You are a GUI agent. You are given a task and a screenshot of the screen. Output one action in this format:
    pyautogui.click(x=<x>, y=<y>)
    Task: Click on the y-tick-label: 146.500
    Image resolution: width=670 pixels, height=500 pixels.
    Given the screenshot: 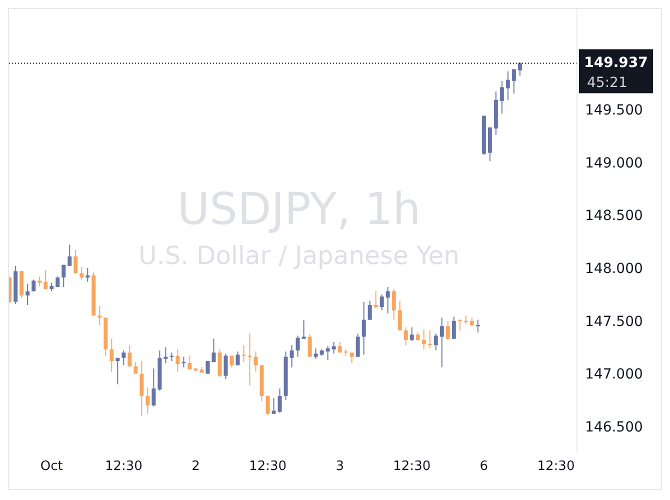 What is the action you would take?
    pyautogui.click(x=614, y=428)
    